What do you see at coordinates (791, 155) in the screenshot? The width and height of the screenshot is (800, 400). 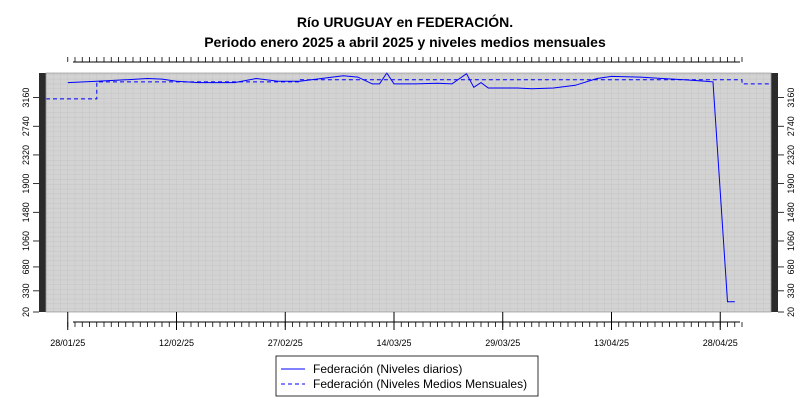 I see `y-tick-label-right: 2320` at bounding box center [791, 155].